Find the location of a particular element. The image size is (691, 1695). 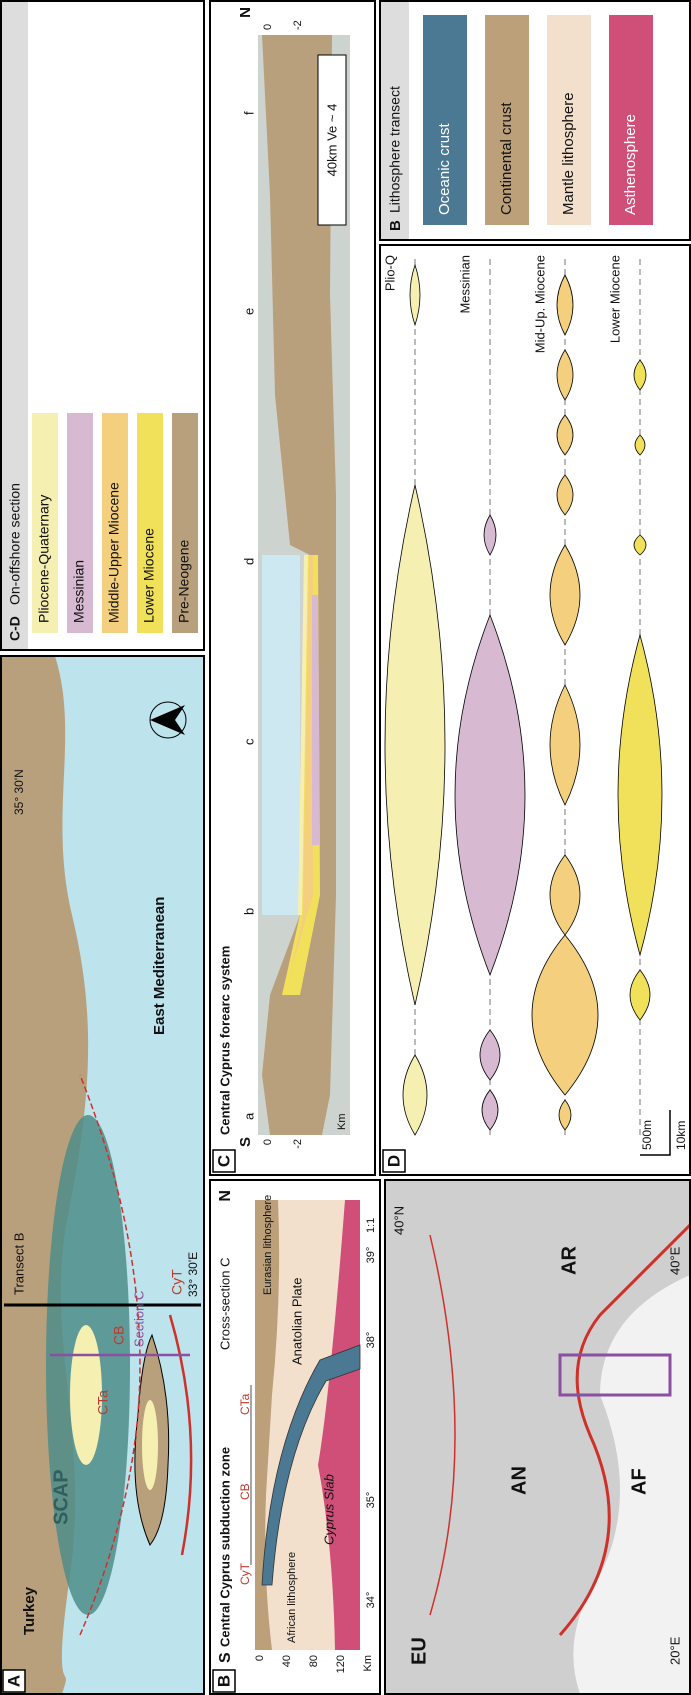

site-label: c is located at coordinates (248, 741).